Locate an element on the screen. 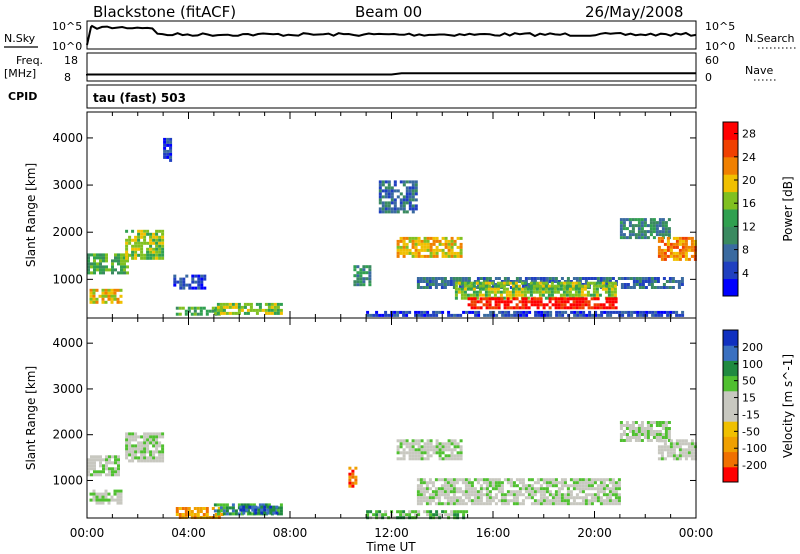 The height and width of the screenshot is (554, 800). colorbar-tick: 50 is located at coordinates (749, 381).